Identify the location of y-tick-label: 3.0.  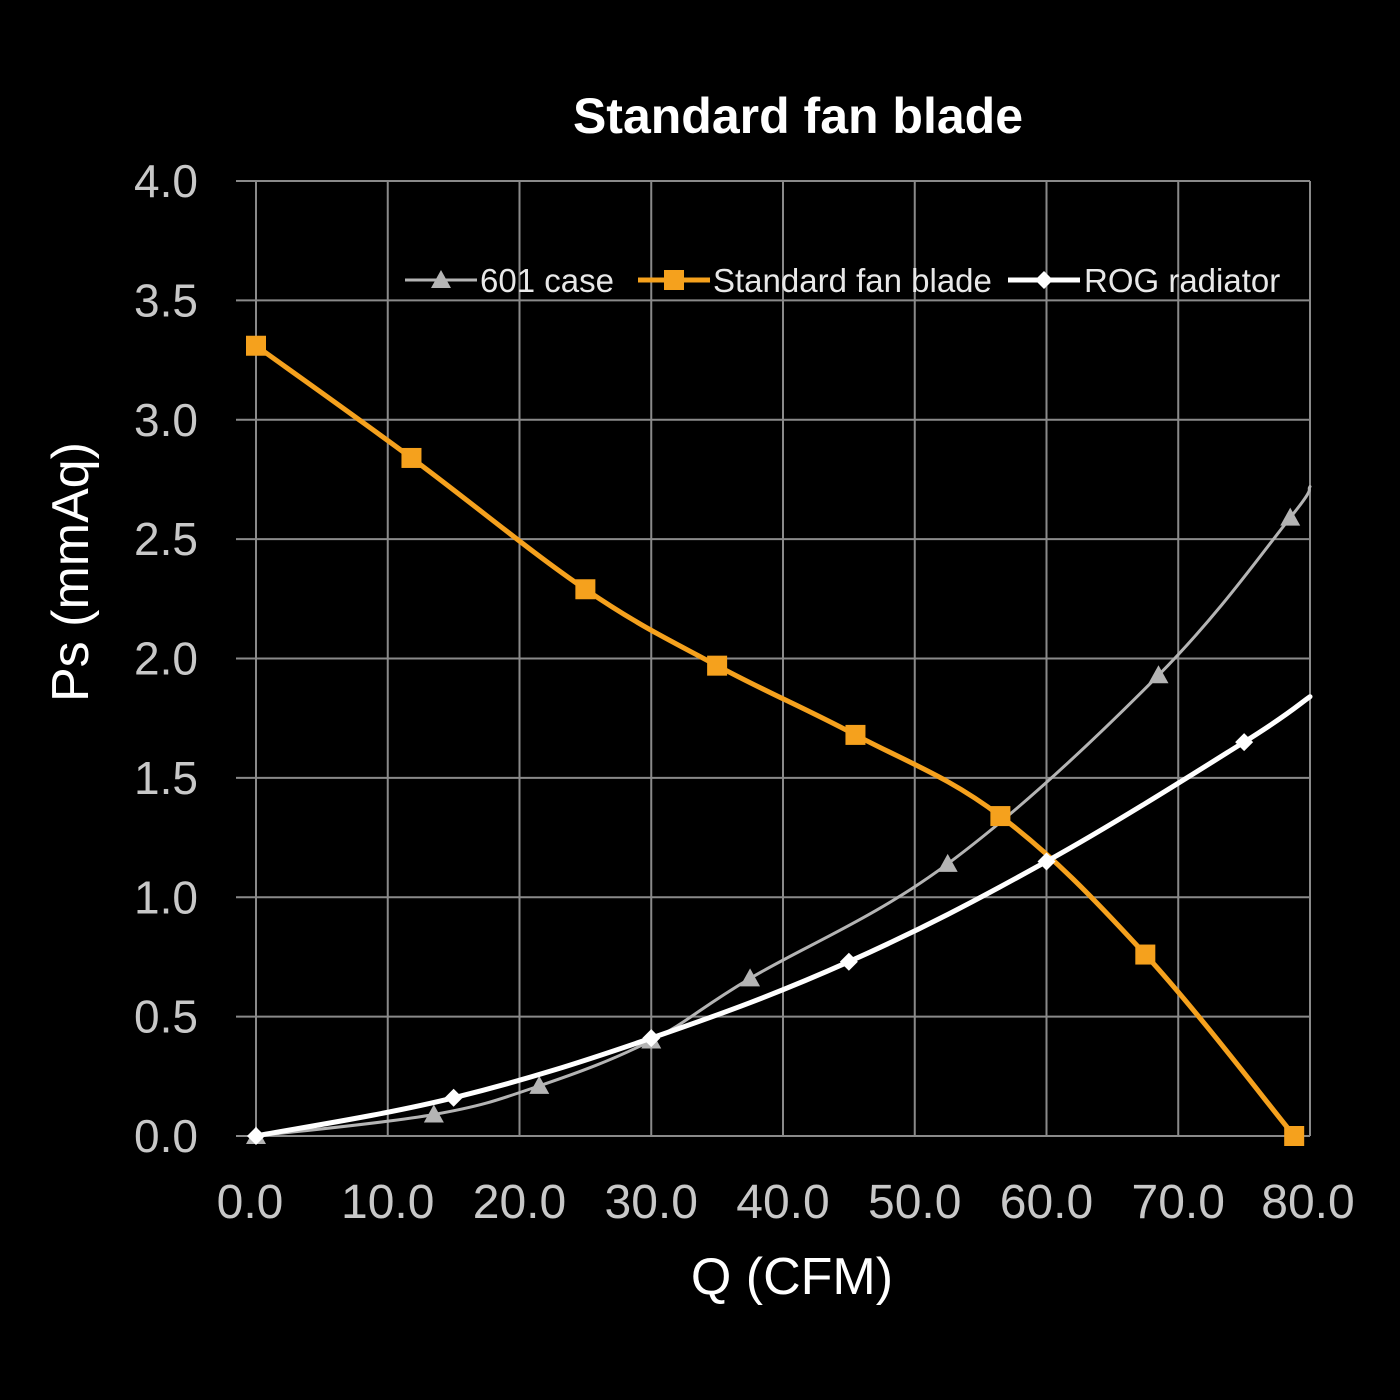
(166, 420).